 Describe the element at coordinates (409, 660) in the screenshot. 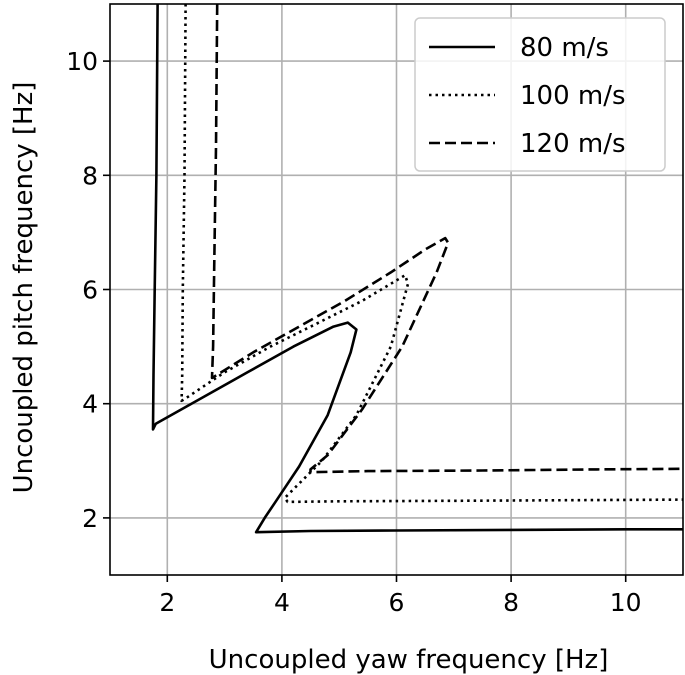

I see `x-axis-label: Uncoupled yaw frequency [Hz]` at that location.